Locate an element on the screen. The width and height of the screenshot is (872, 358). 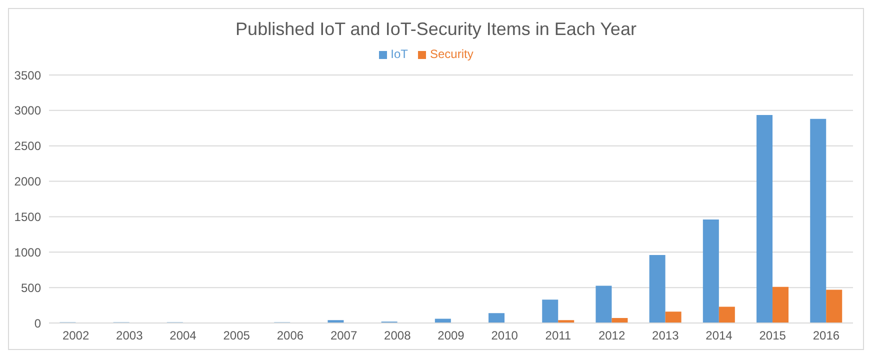
x-tick-label: 2010 is located at coordinates (504, 335).